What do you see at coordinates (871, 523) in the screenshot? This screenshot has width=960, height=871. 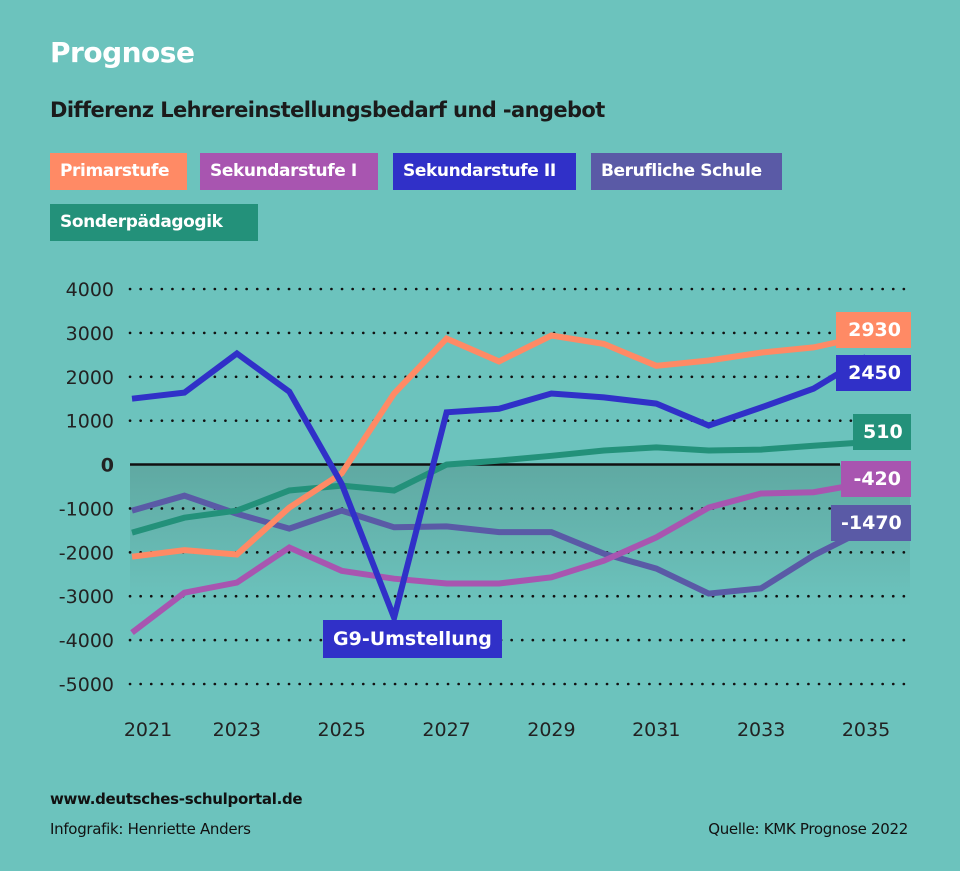 I see `end-label-berufliche-schule: -1470` at bounding box center [871, 523].